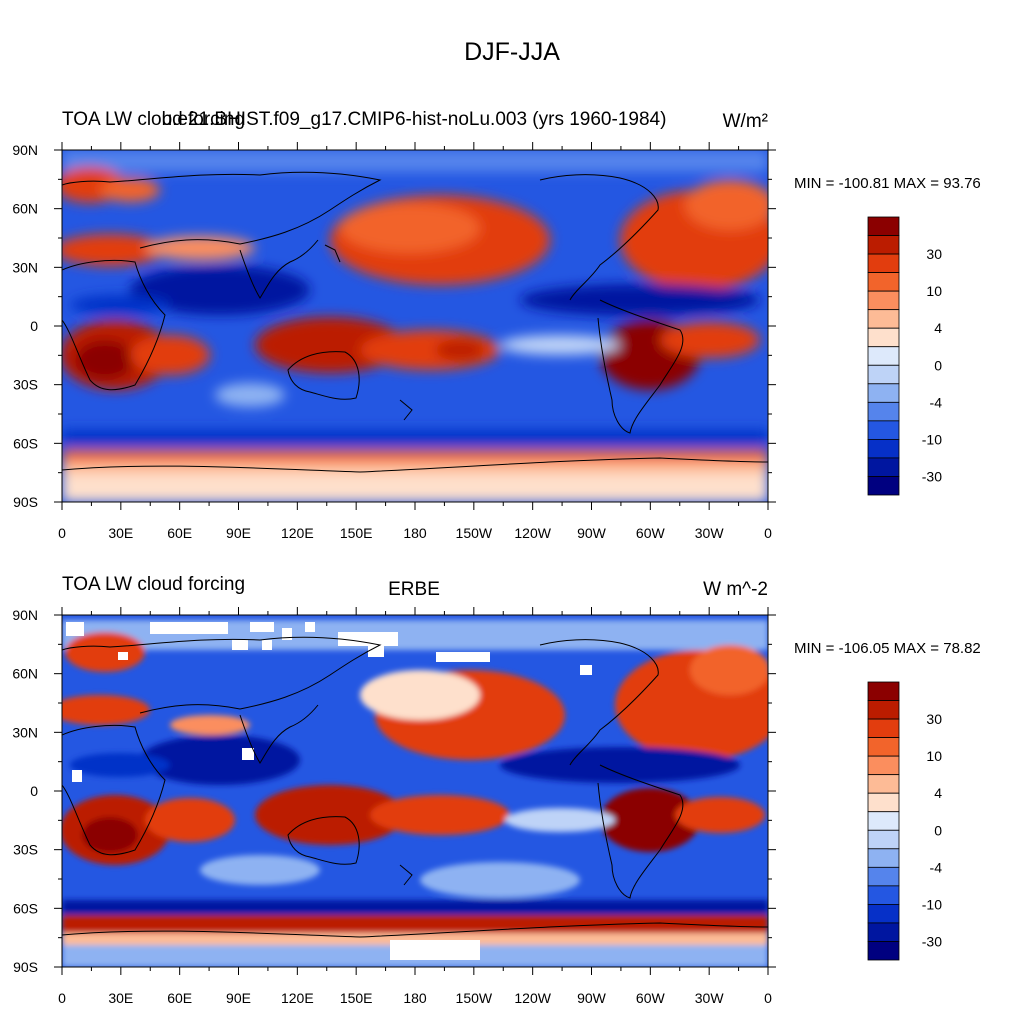  Describe the element at coordinates (532, 533) in the screenshot. I see `panel1-lon-label: 120W` at that location.